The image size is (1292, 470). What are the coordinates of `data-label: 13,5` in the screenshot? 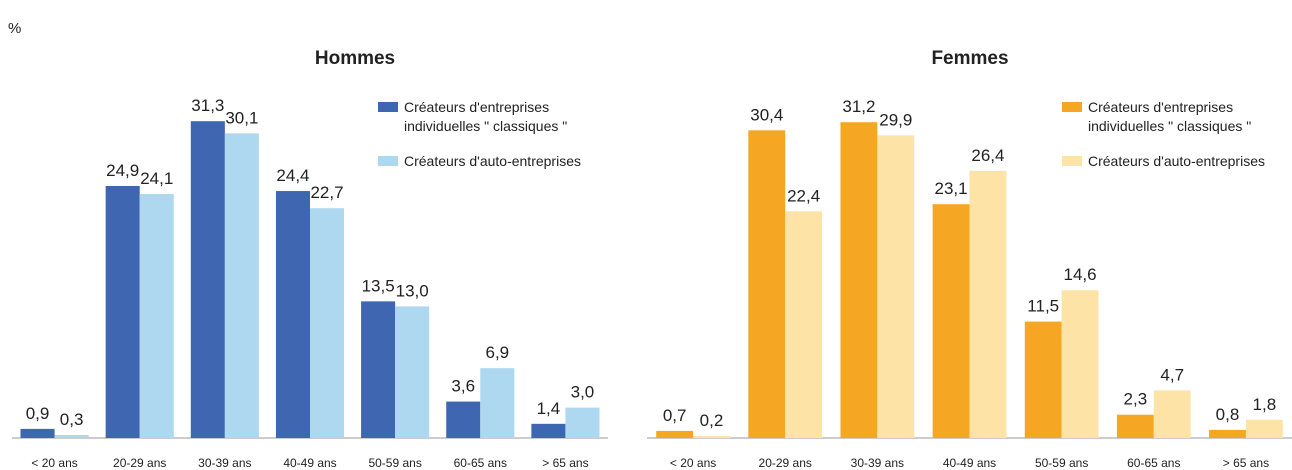 It's located at (378, 285).